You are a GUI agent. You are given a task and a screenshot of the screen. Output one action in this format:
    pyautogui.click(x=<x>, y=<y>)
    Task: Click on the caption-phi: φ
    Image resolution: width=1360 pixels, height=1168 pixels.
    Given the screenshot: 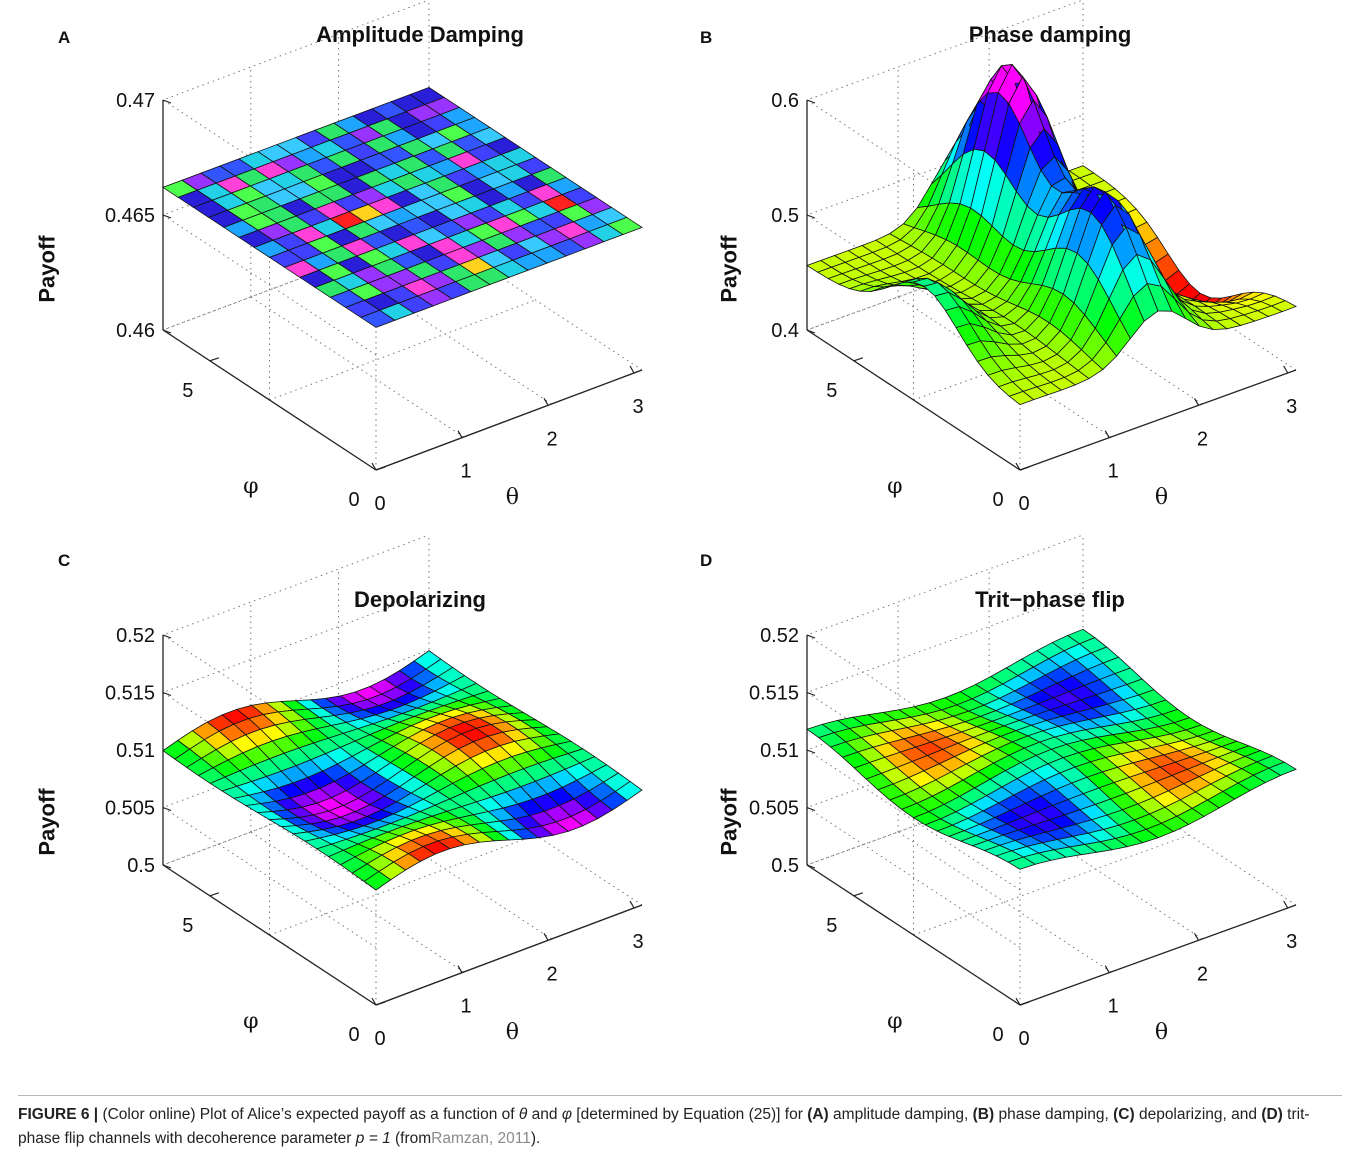 What is the action you would take?
    pyautogui.click(x=566, y=1114)
    